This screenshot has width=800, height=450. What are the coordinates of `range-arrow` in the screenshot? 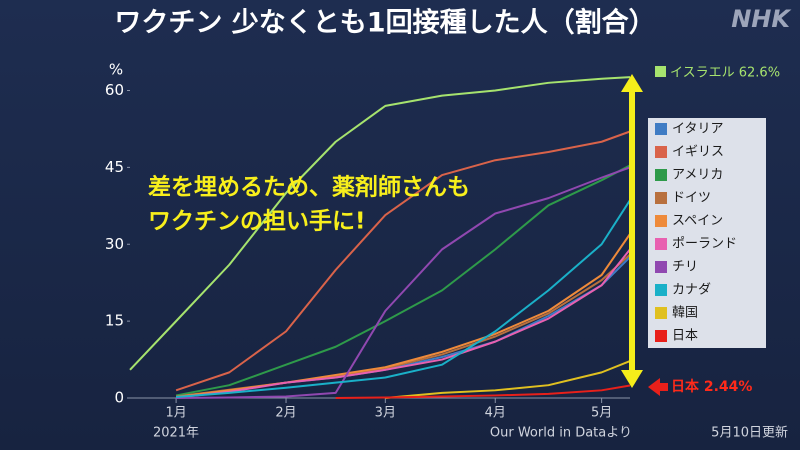 It's located at (632, 231).